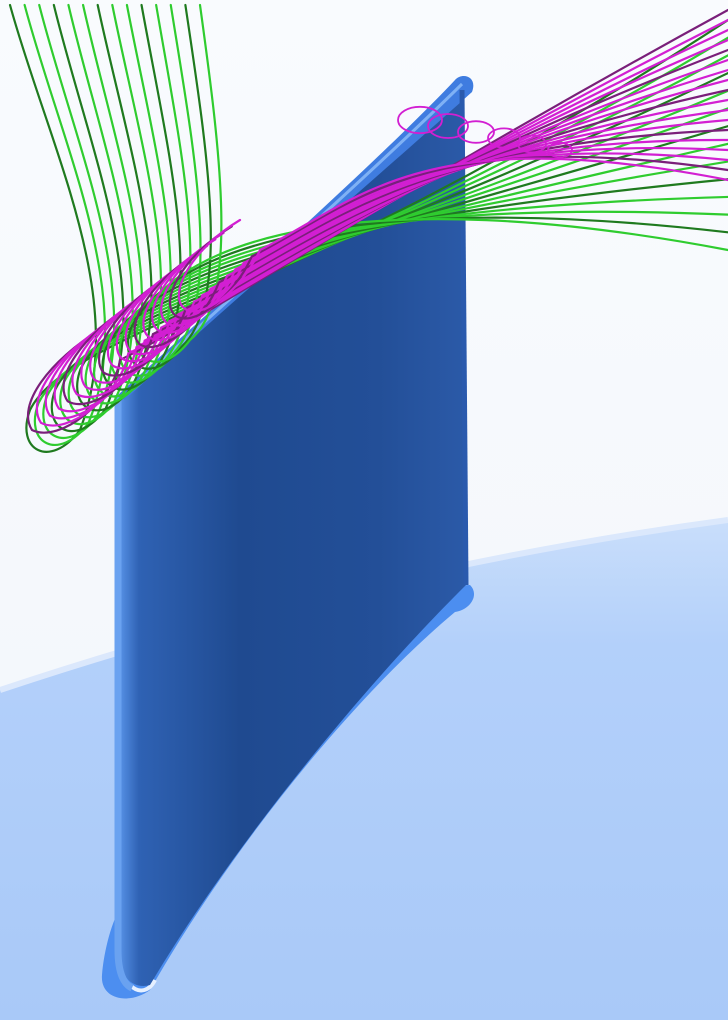 This screenshot has width=728, height=1020. What do you see at coordinates (452, 235) in the screenshot?
I see `streamline-magenta` at bounding box center [452, 235].